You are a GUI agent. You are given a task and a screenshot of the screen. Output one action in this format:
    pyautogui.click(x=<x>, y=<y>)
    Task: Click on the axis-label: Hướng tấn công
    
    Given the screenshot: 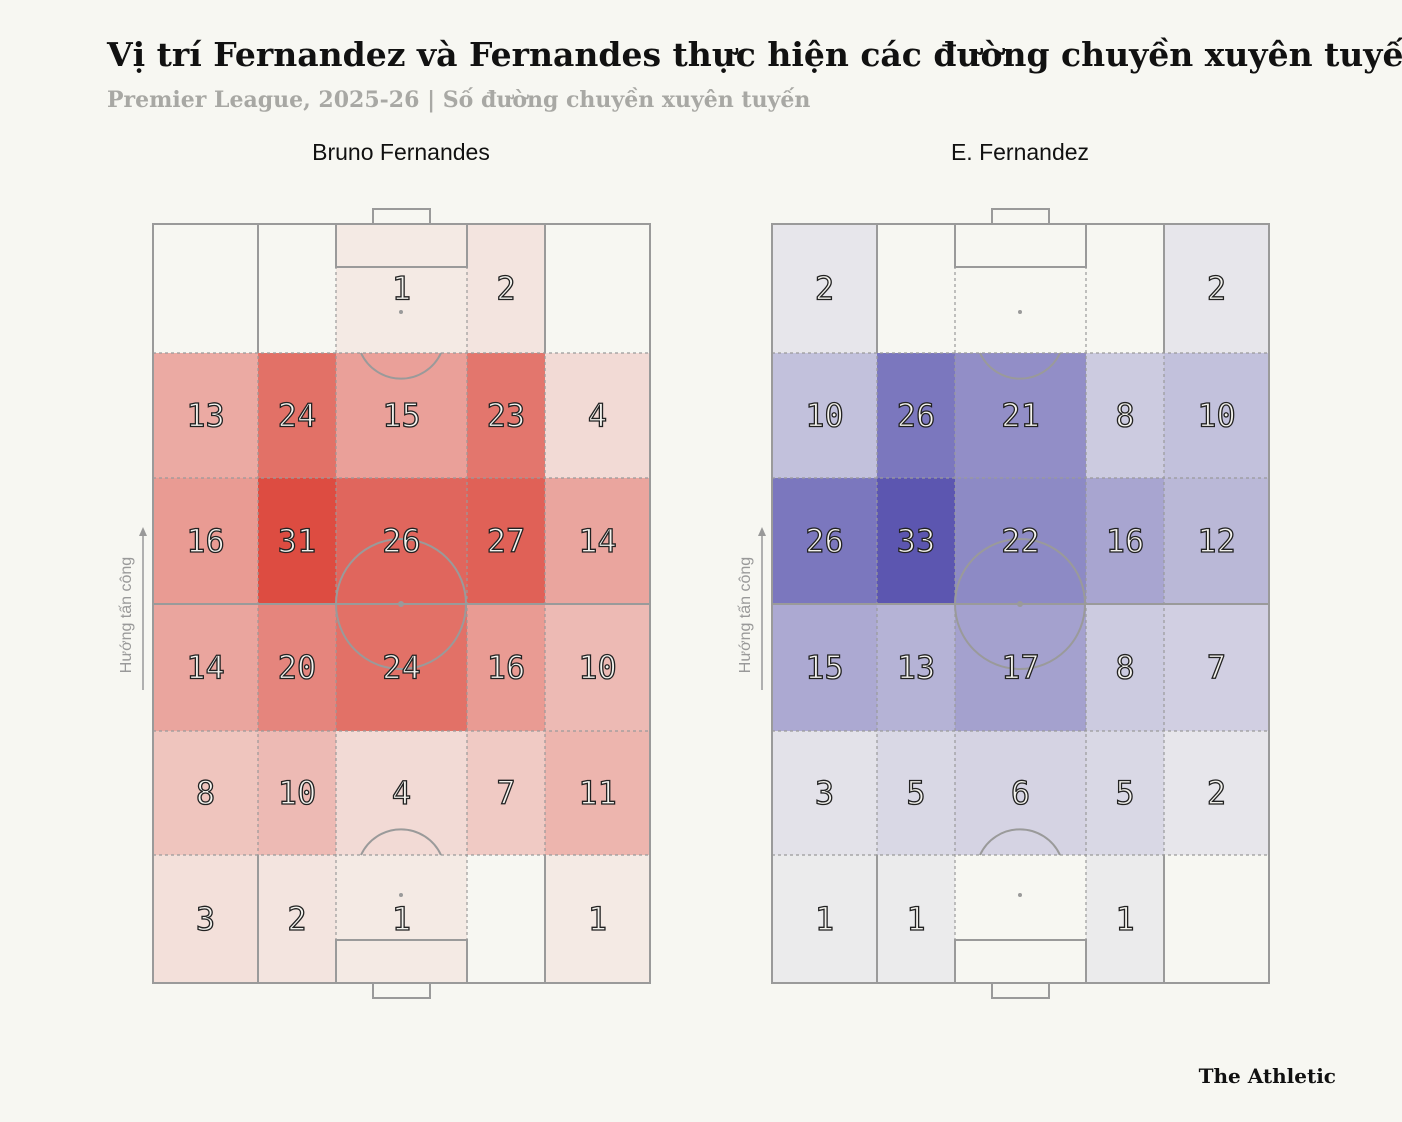 What is the action you would take?
    pyautogui.click(x=745, y=615)
    